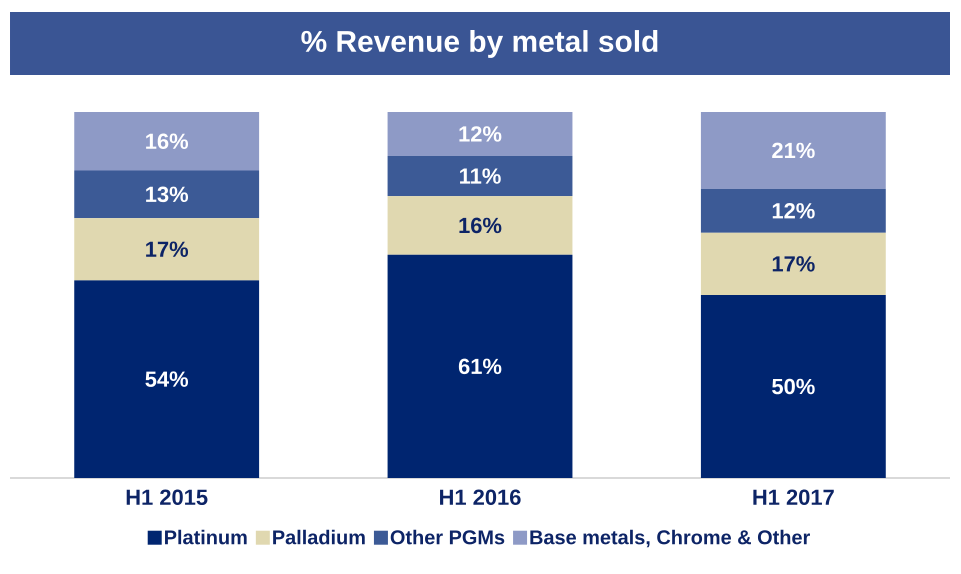 The height and width of the screenshot is (574, 961). I want to click on legend-label: Other PGMs, so click(447, 537).